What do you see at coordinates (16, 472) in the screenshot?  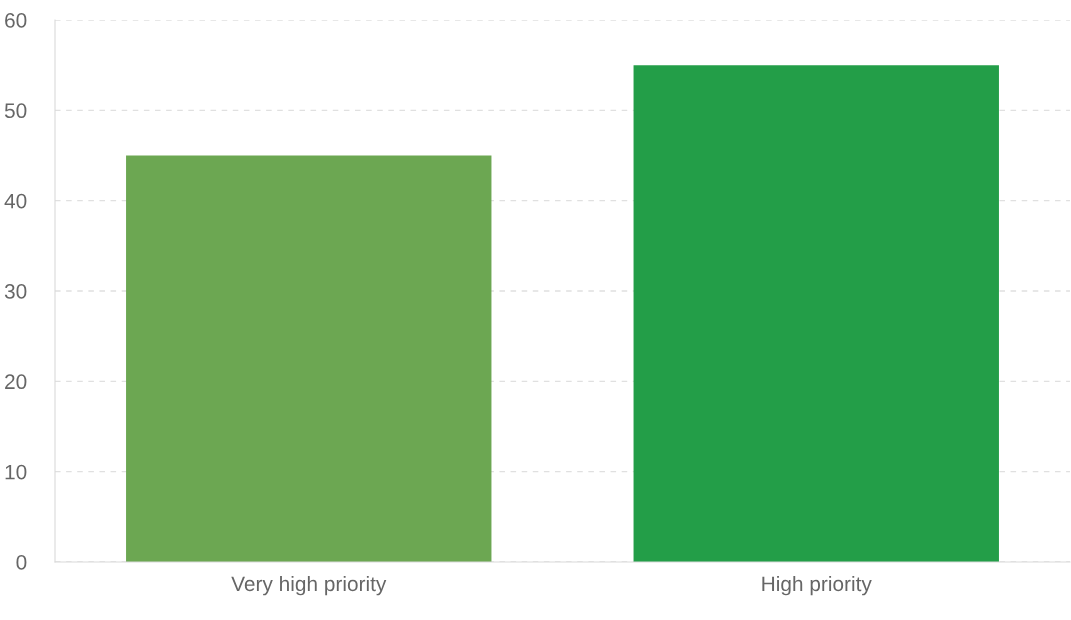 I see `y-tick-label: 10` at bounding box center [16, 472].